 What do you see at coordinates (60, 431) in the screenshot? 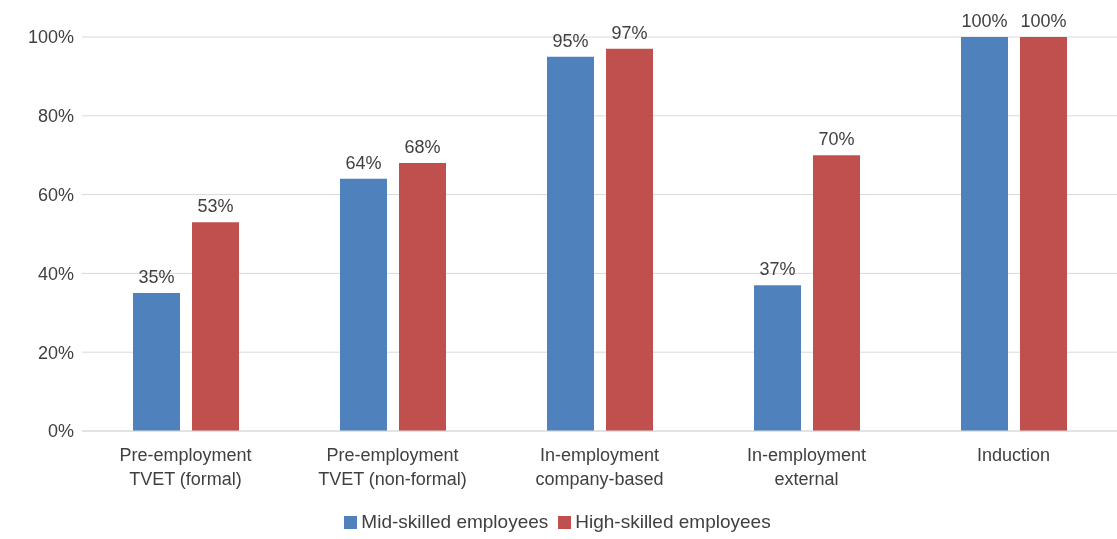
I see `y-tick-label: 0%` at bounding box center [60, 431].